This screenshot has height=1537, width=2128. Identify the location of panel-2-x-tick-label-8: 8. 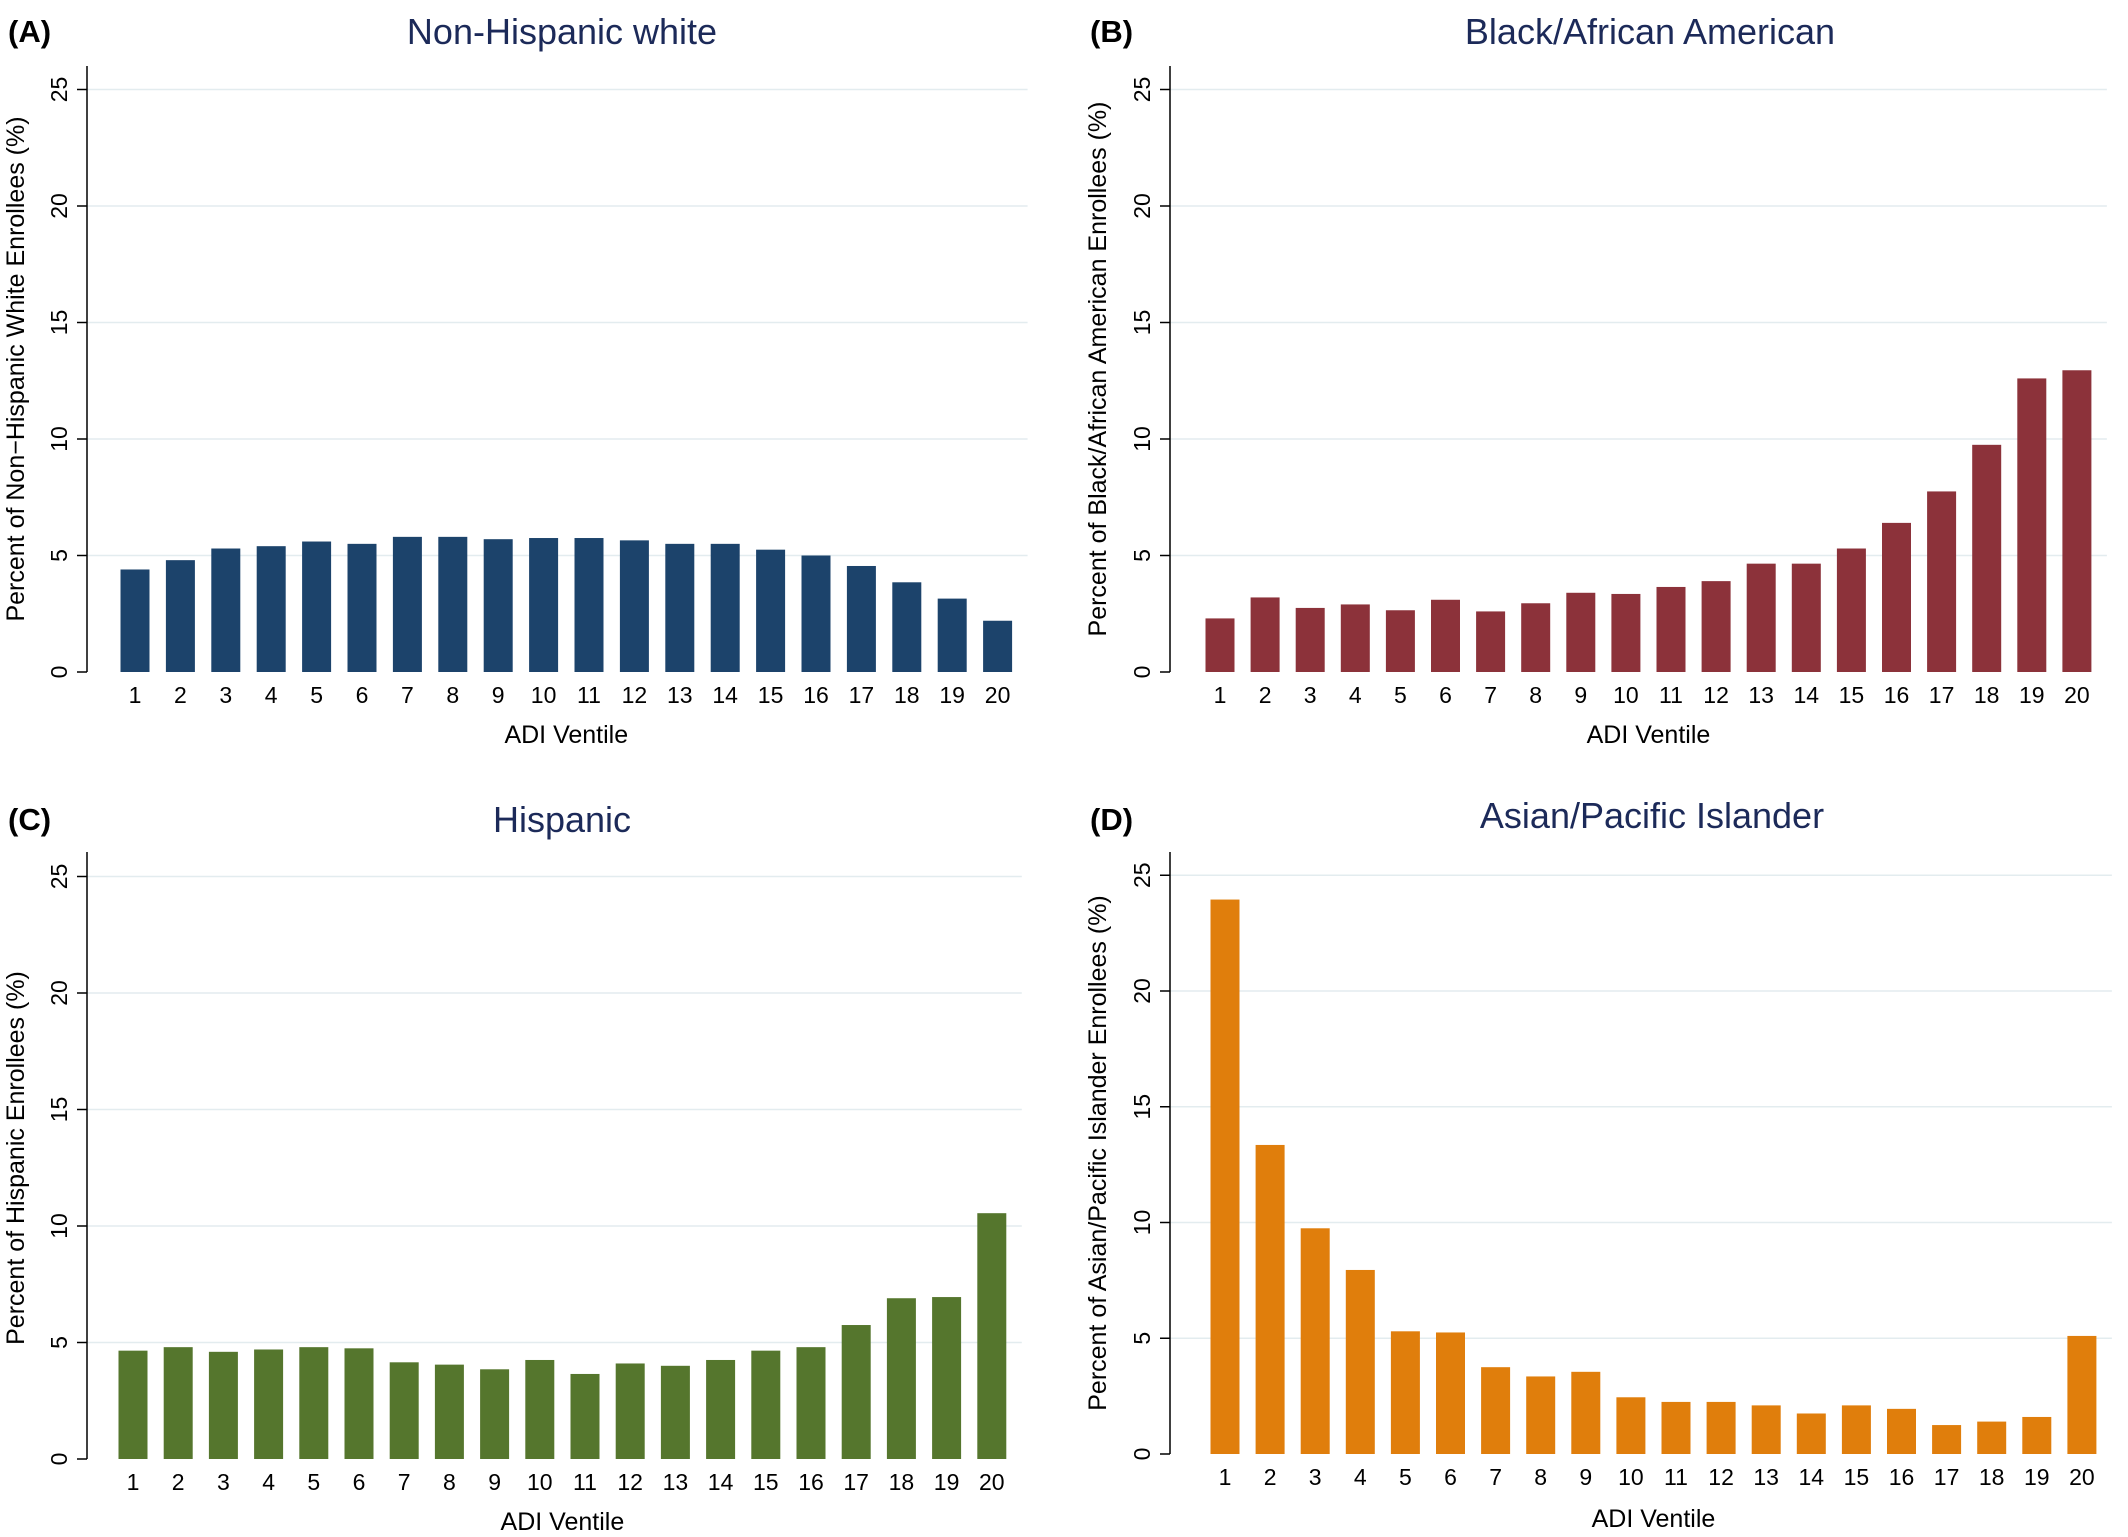
(1535, 695).